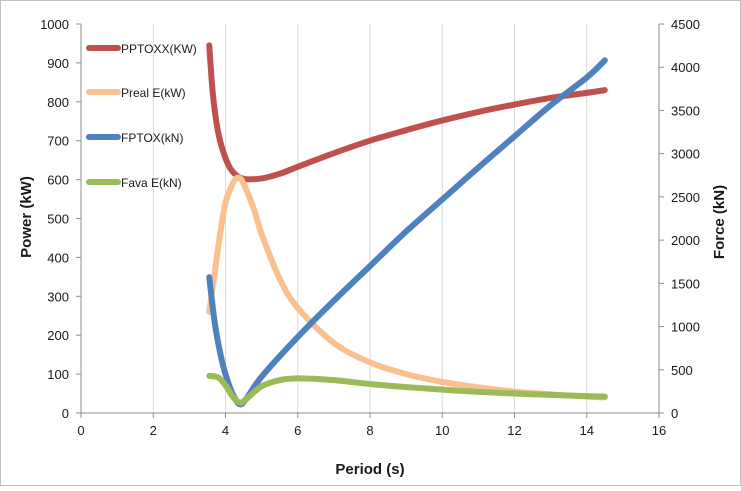 The width and height of the screenshot is (741, 491). I want to click on x-tick-label: 16, so click(659, 430).